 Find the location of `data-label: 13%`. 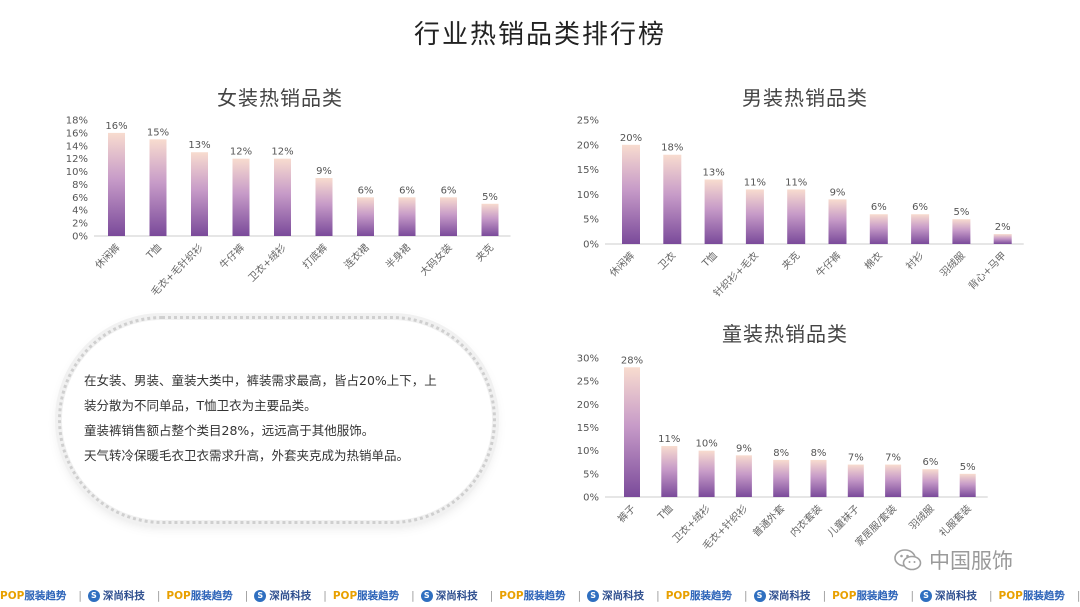

data-label: 13% is located at coordinates (713, 173).